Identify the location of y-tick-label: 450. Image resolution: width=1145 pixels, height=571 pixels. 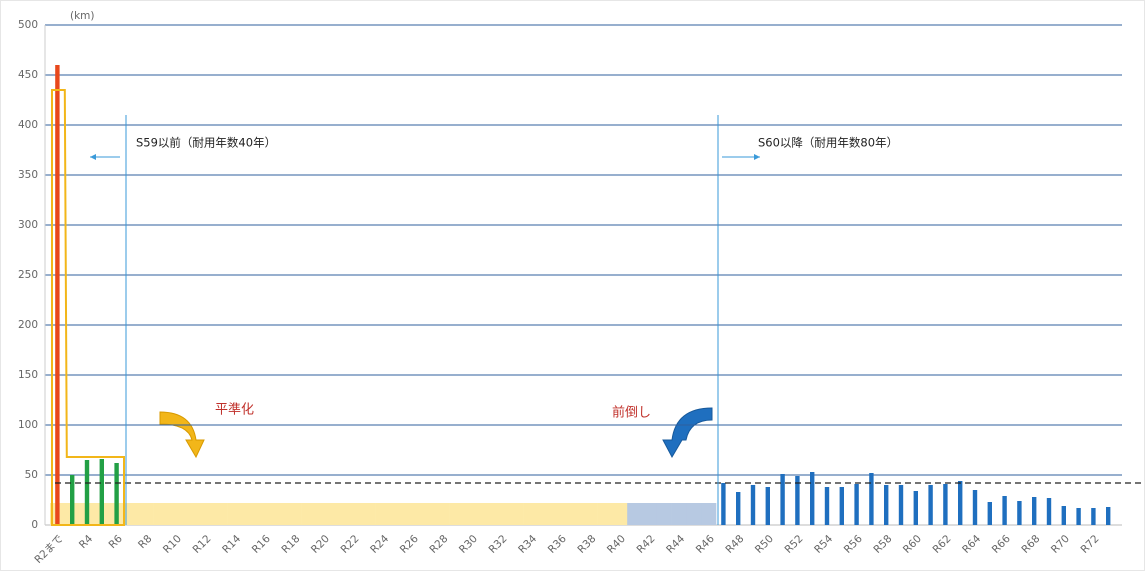
(28, 75).